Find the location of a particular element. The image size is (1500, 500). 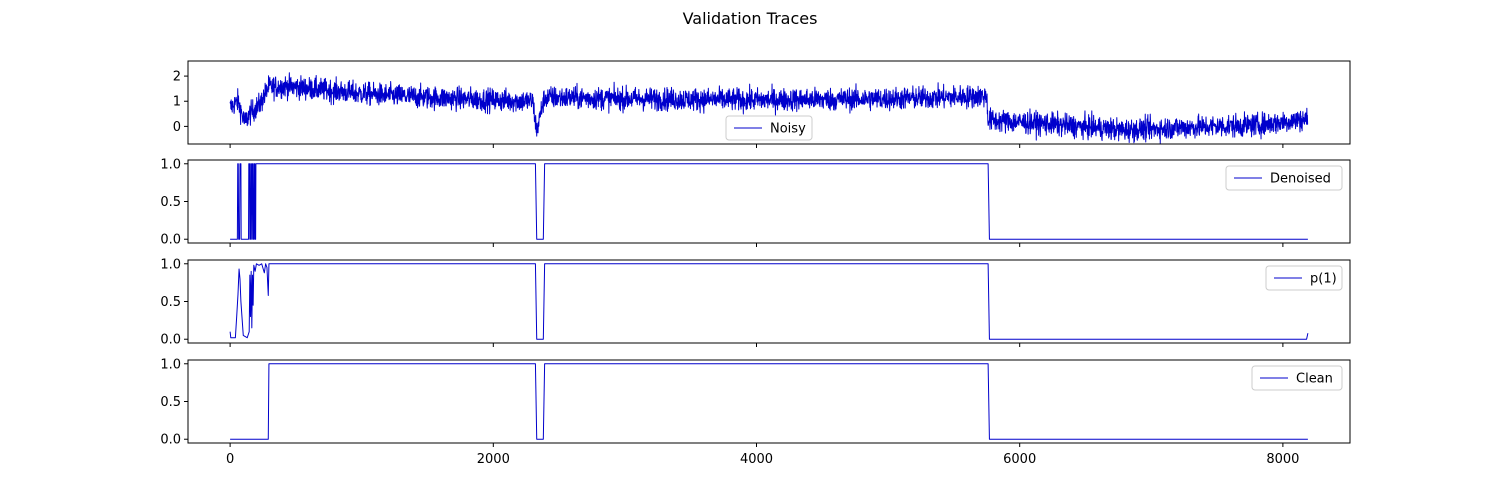

clean-ytick-label: 0.0 is located at coordinates (170, 440).